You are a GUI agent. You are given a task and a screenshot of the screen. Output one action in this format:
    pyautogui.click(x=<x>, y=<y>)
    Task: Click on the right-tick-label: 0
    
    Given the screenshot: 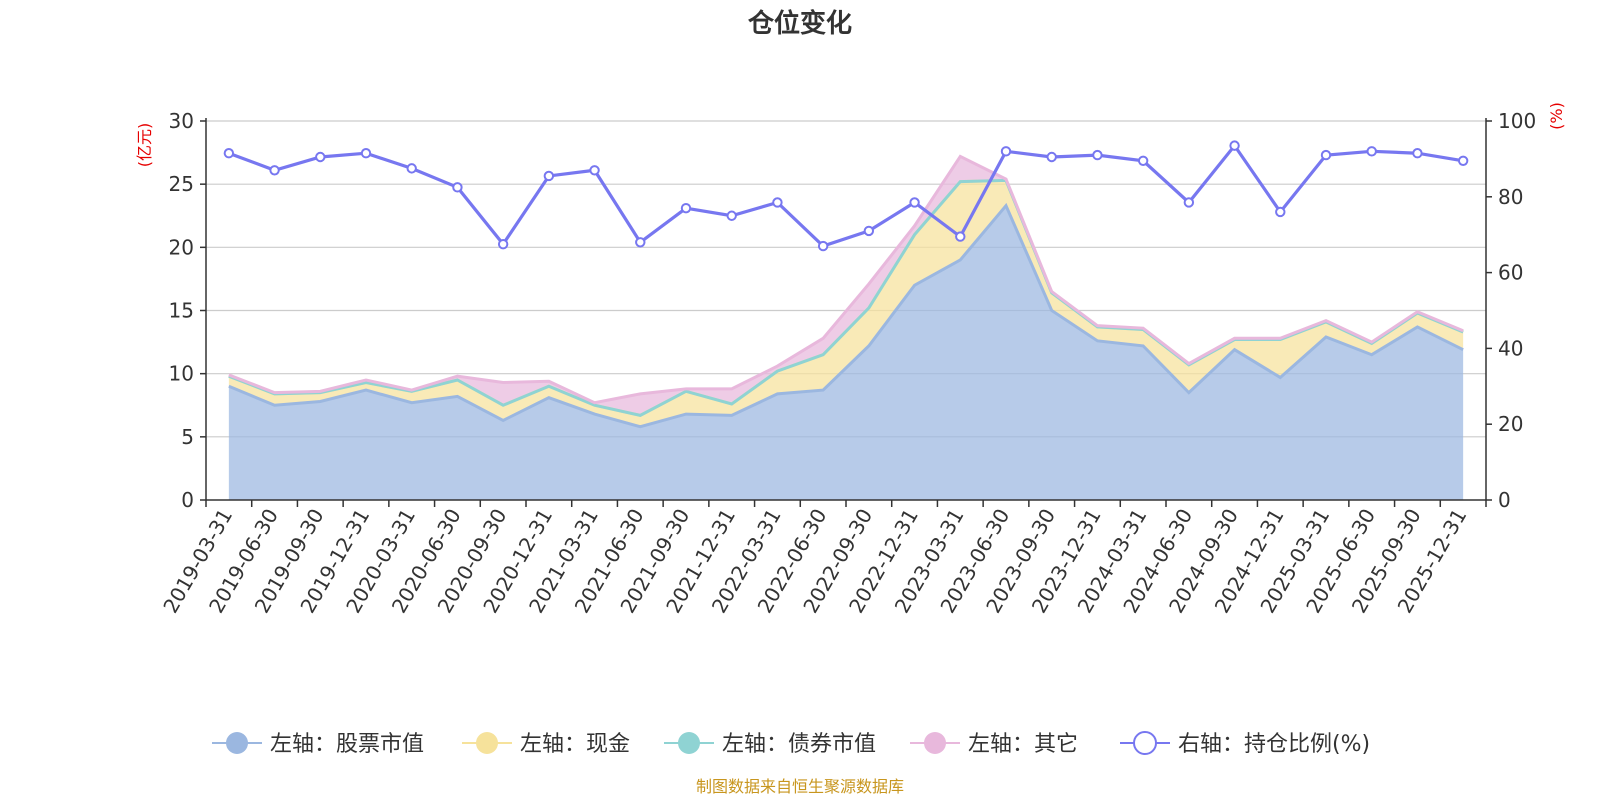 What is the action you would take?
    pyautogui.click(x=1504, y=500)
    